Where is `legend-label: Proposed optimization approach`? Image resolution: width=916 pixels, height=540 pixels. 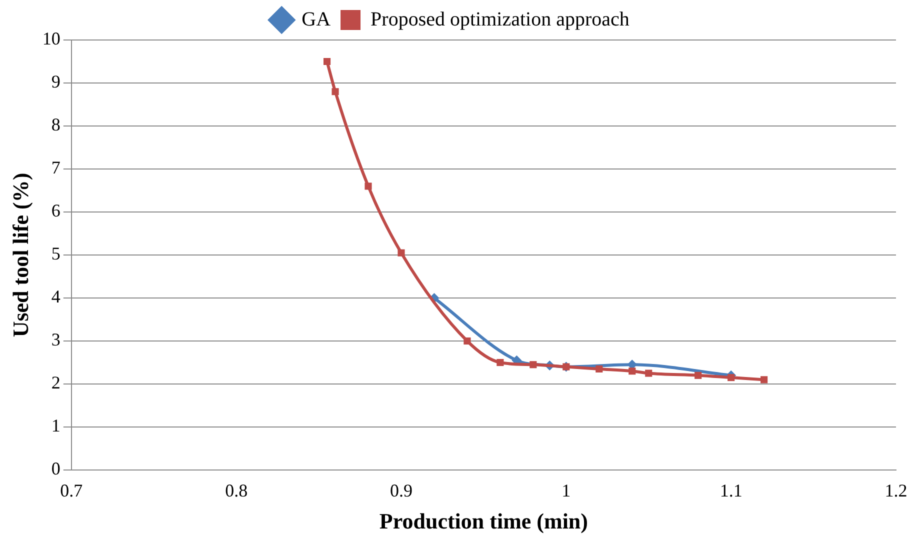 legend-label: Proposed optimization approach is located at coordinates (500, 19).